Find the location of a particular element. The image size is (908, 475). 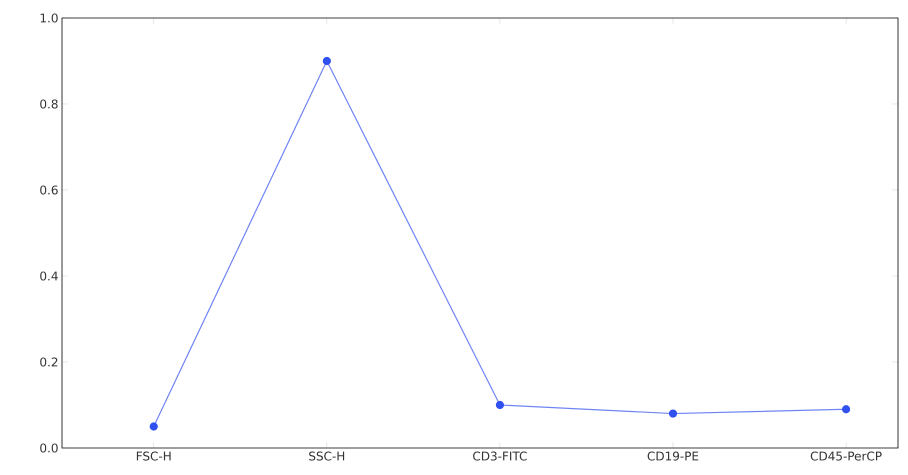

y-tick-label: 0.6 is located at coordinates (49, 190).